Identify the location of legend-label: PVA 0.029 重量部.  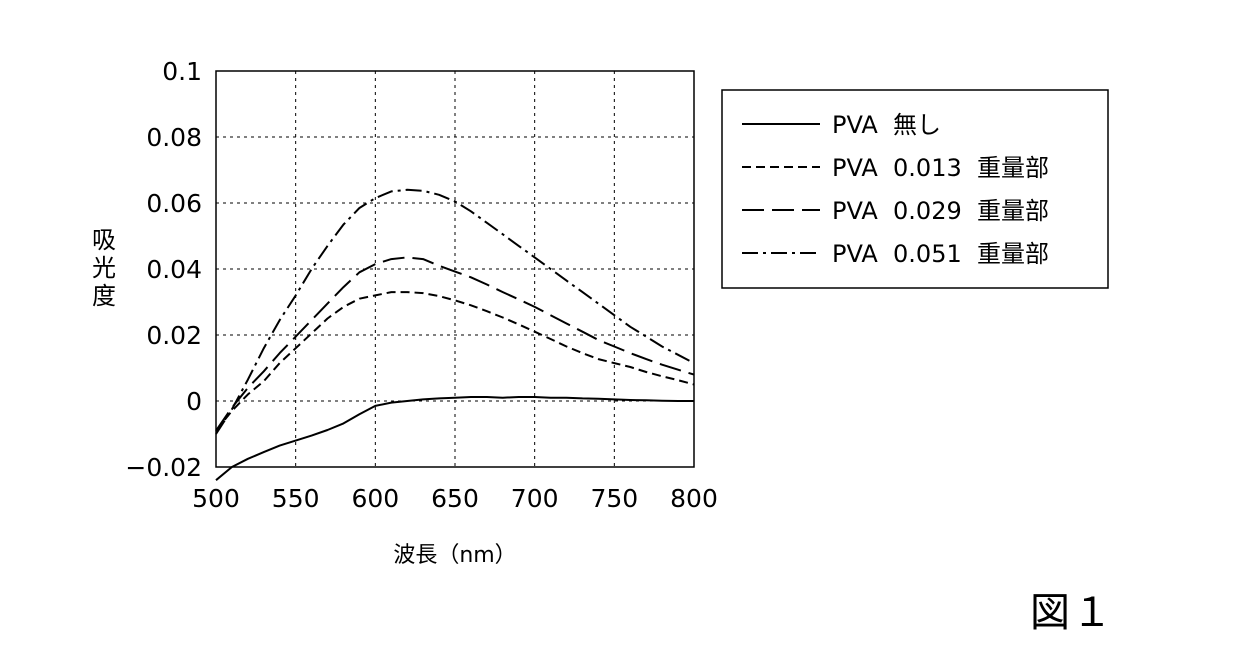
(940, 211).